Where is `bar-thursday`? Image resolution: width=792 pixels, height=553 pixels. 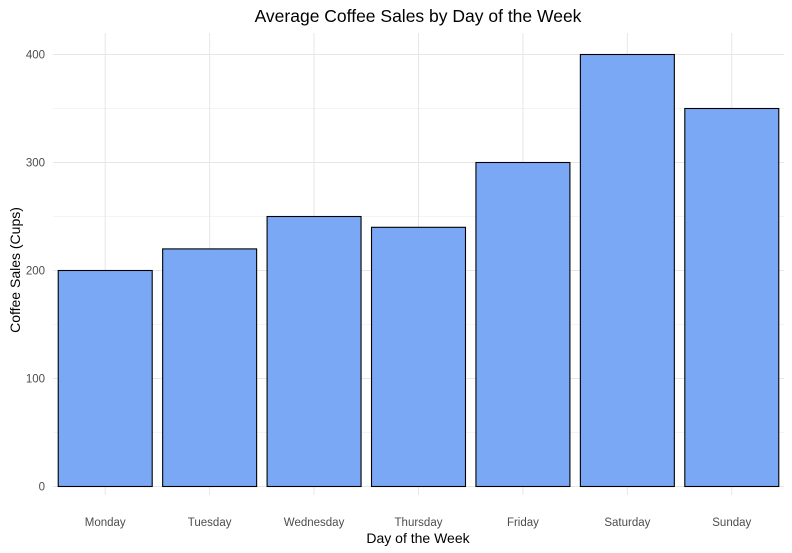 bar-thursday is located at coordinates (418, 357).